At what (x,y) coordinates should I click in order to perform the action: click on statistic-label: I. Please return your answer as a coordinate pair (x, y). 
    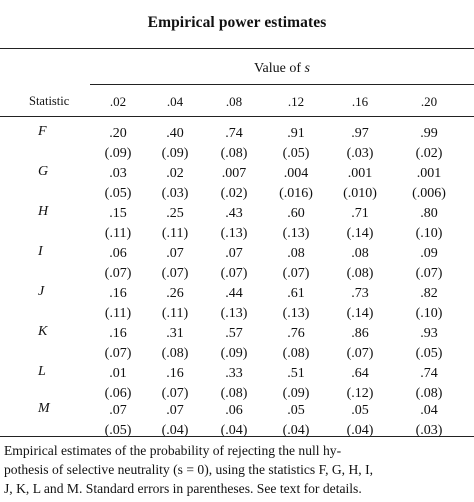
    Looking at the image, I should click on (40, 251).